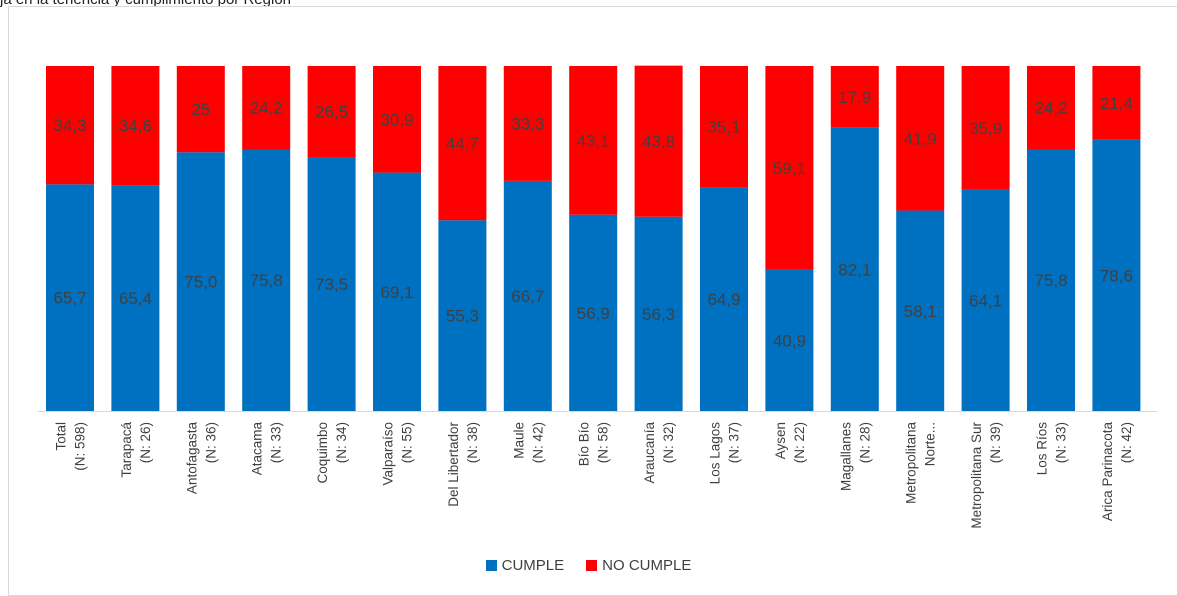 The image size is (1177, 596). Describe the element at coordinates (267, 449) in the screenshot. I see `x-tick-group: Atacama (N: 33)` at that location.